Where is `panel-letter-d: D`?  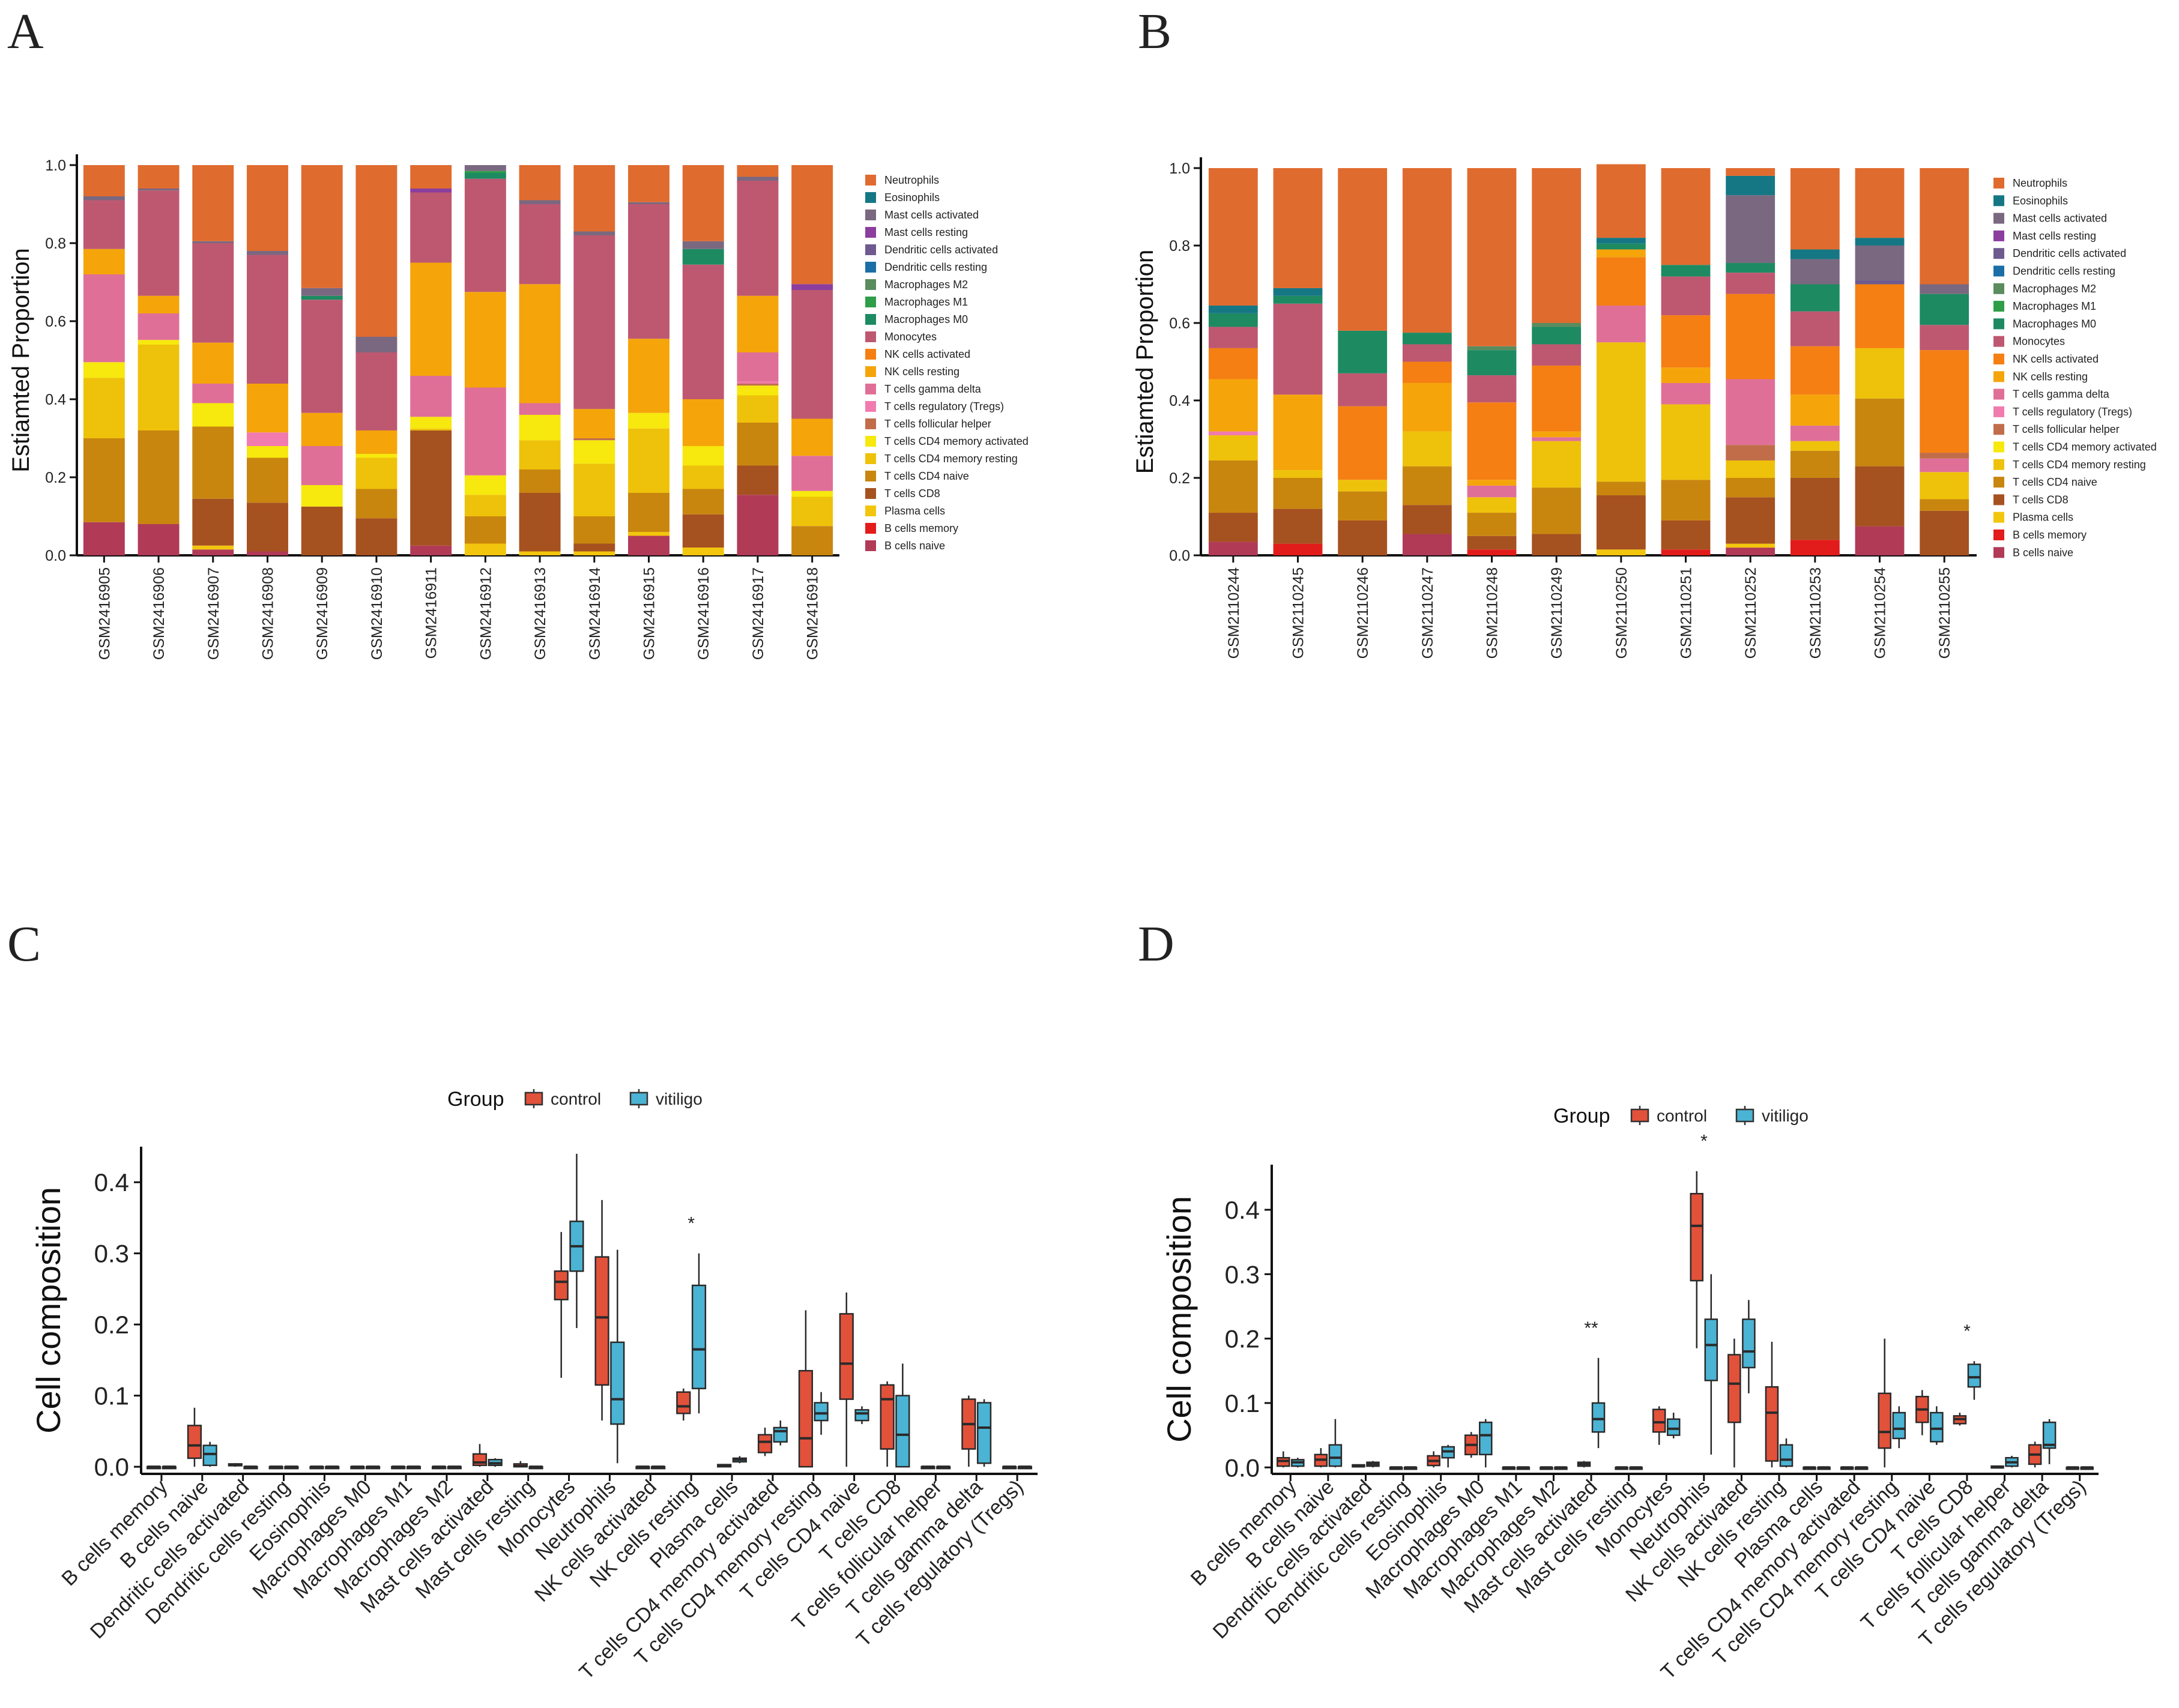
panel-letter-d: D is located at coordinates (1156, 944).